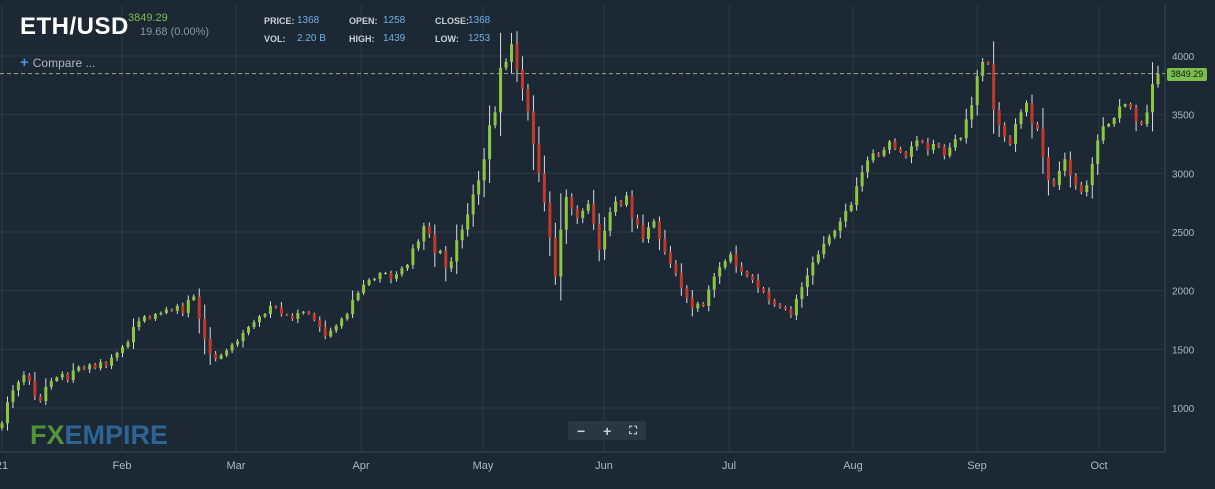  I want to click on price-change: 19.68 (0.00%), so click(175, 32).